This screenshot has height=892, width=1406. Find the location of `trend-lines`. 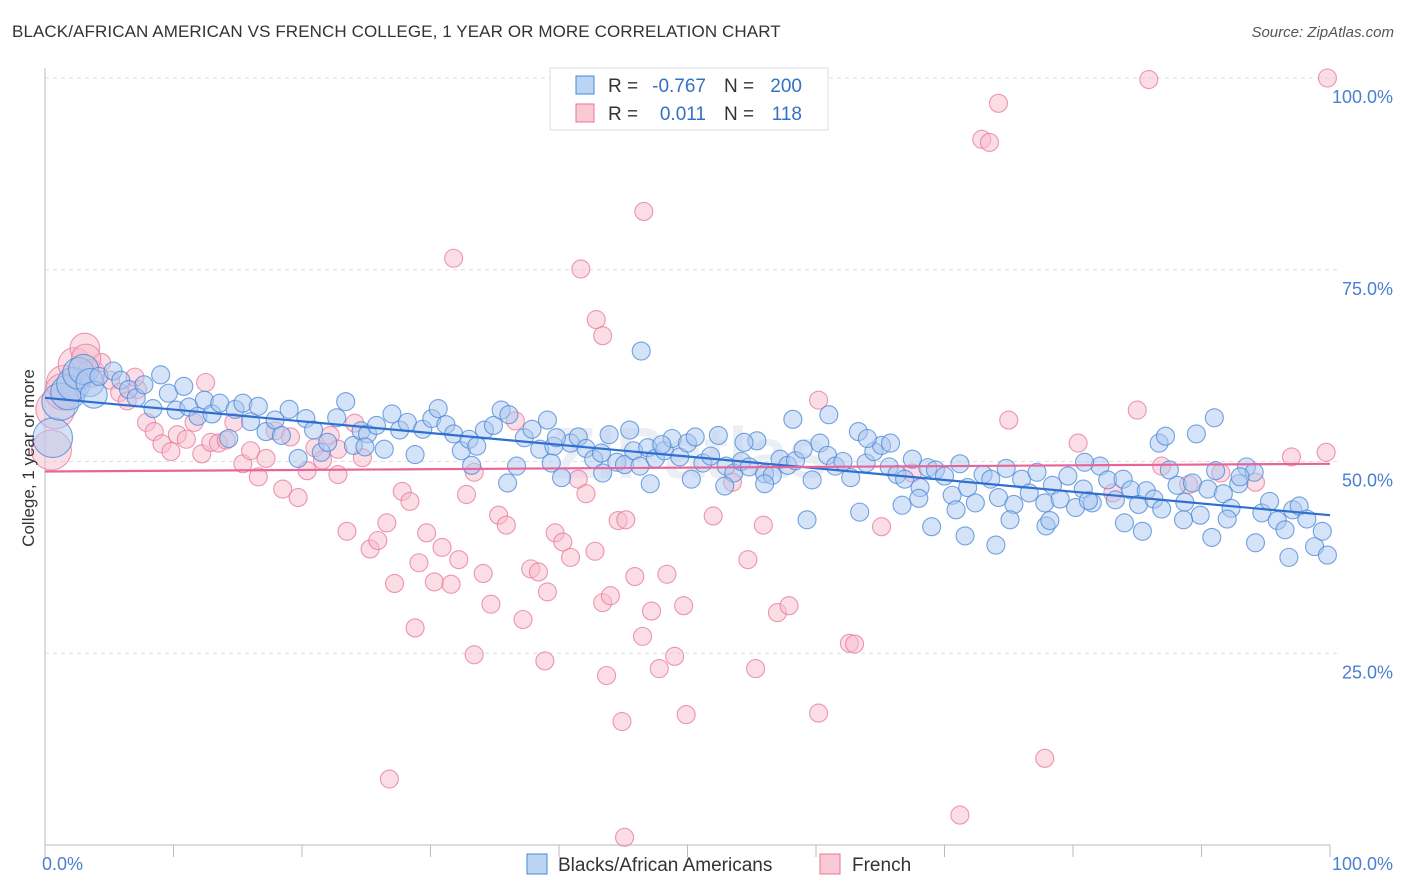

trend-lines is located at coordinates (687, 456).